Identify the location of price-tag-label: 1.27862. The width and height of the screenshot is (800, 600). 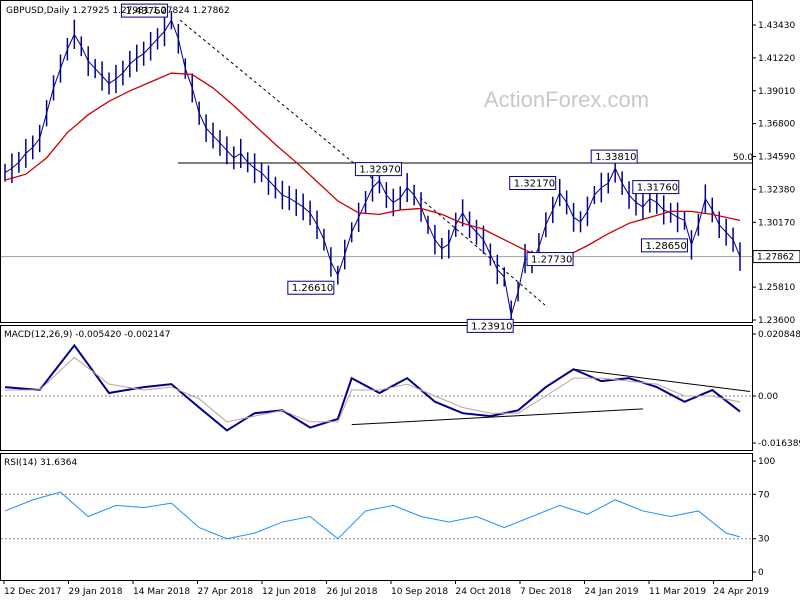
(775, 258).